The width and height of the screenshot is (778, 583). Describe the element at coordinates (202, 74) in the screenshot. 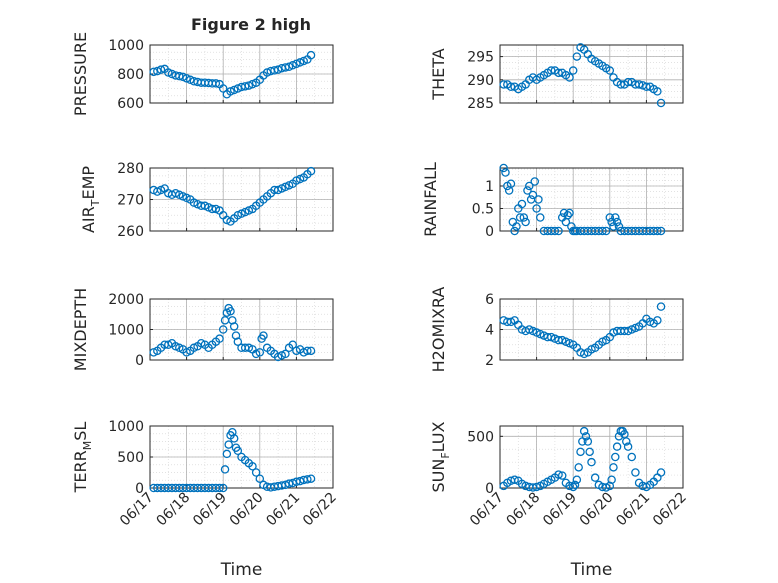

I see `subplot-1: 600 800 1000 PRESSURE` at that location.